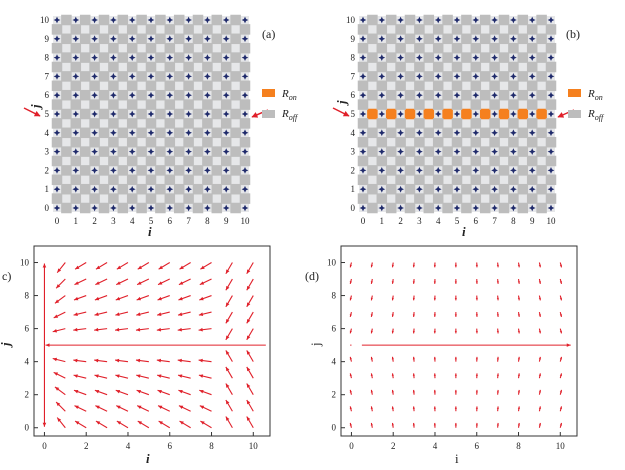 The height and width of the screenshot is (470, 625). What do you see at coordinates (289, 95) in the screenshot?
I see `legend-on-label-a: Ron` at bounding box center [289, 95].